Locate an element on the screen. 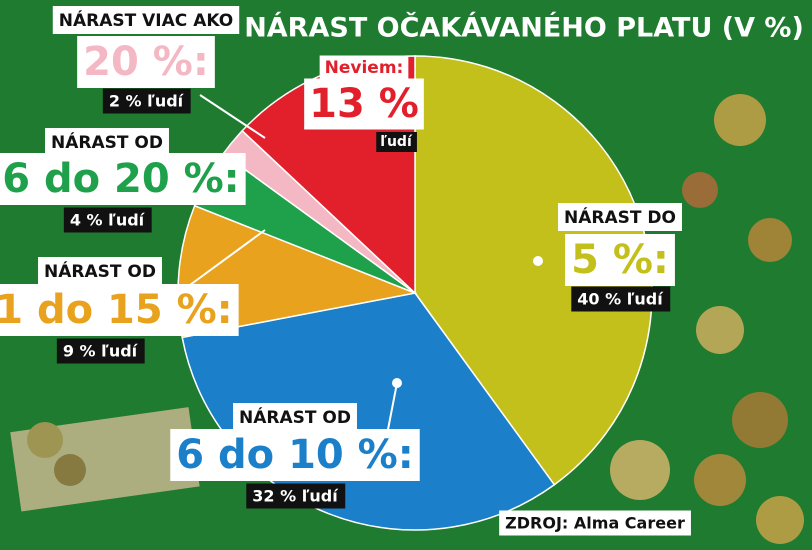  value-label-box: 13 % is located at coordinates (364, 104).